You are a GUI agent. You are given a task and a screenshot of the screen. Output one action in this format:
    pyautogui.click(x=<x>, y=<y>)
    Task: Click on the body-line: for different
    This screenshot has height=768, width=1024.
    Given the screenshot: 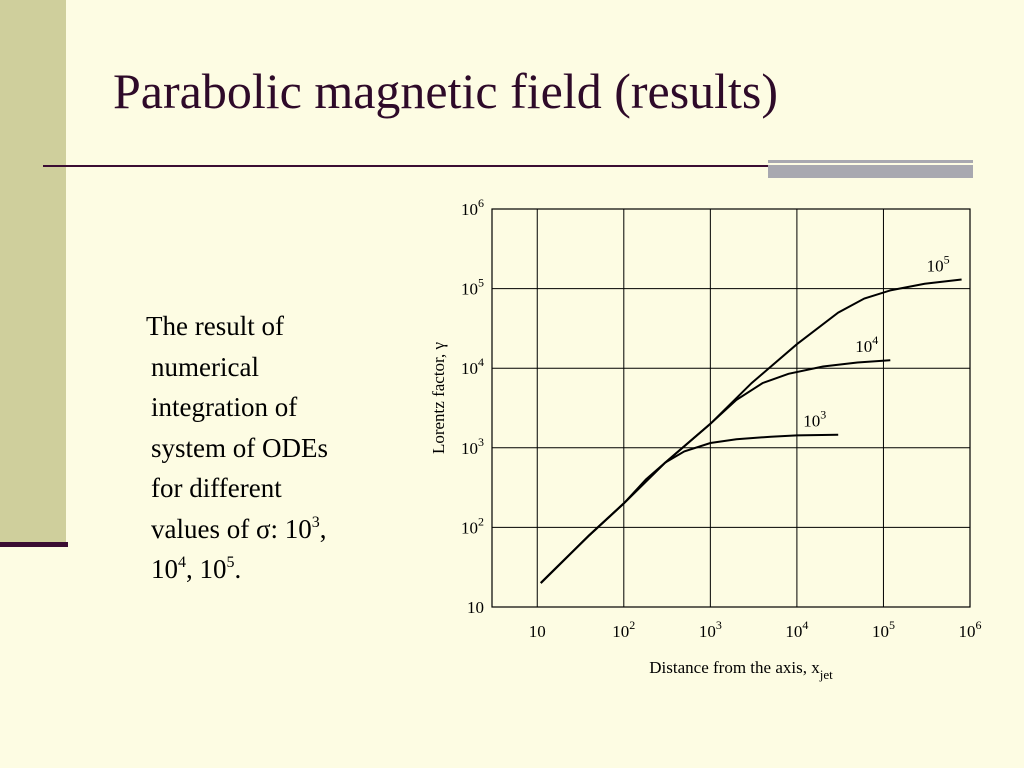 What is the action you would take?
    pyautogui.click(x=216, y=488)
    